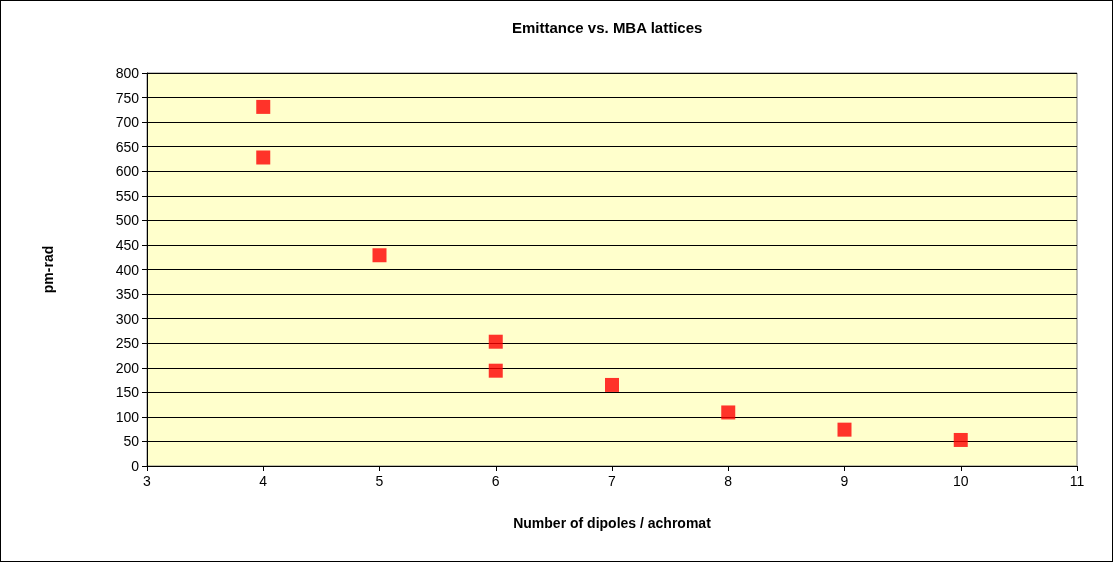  What do you see at coordinates (263, 481) in the screenshot?
I see `x-tick-label: 4` at bounding box center [263, 481].